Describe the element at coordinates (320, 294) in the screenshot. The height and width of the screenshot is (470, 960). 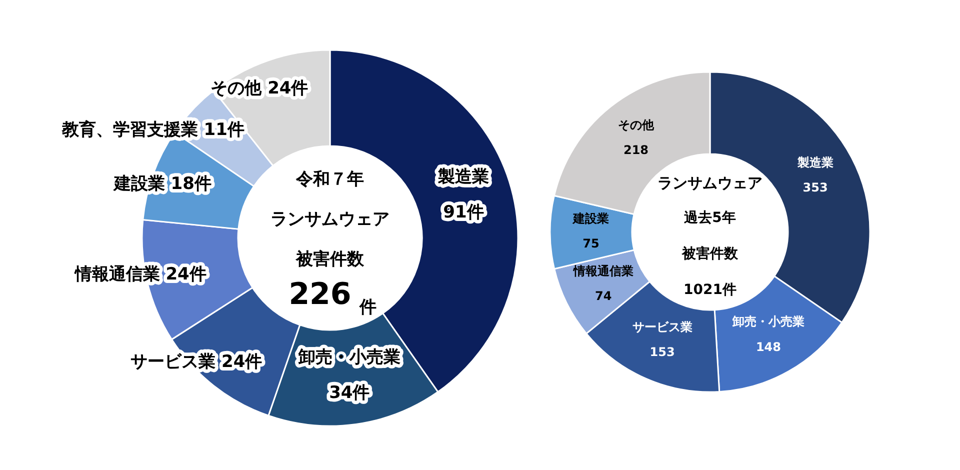
I see `text: 226` at that location.